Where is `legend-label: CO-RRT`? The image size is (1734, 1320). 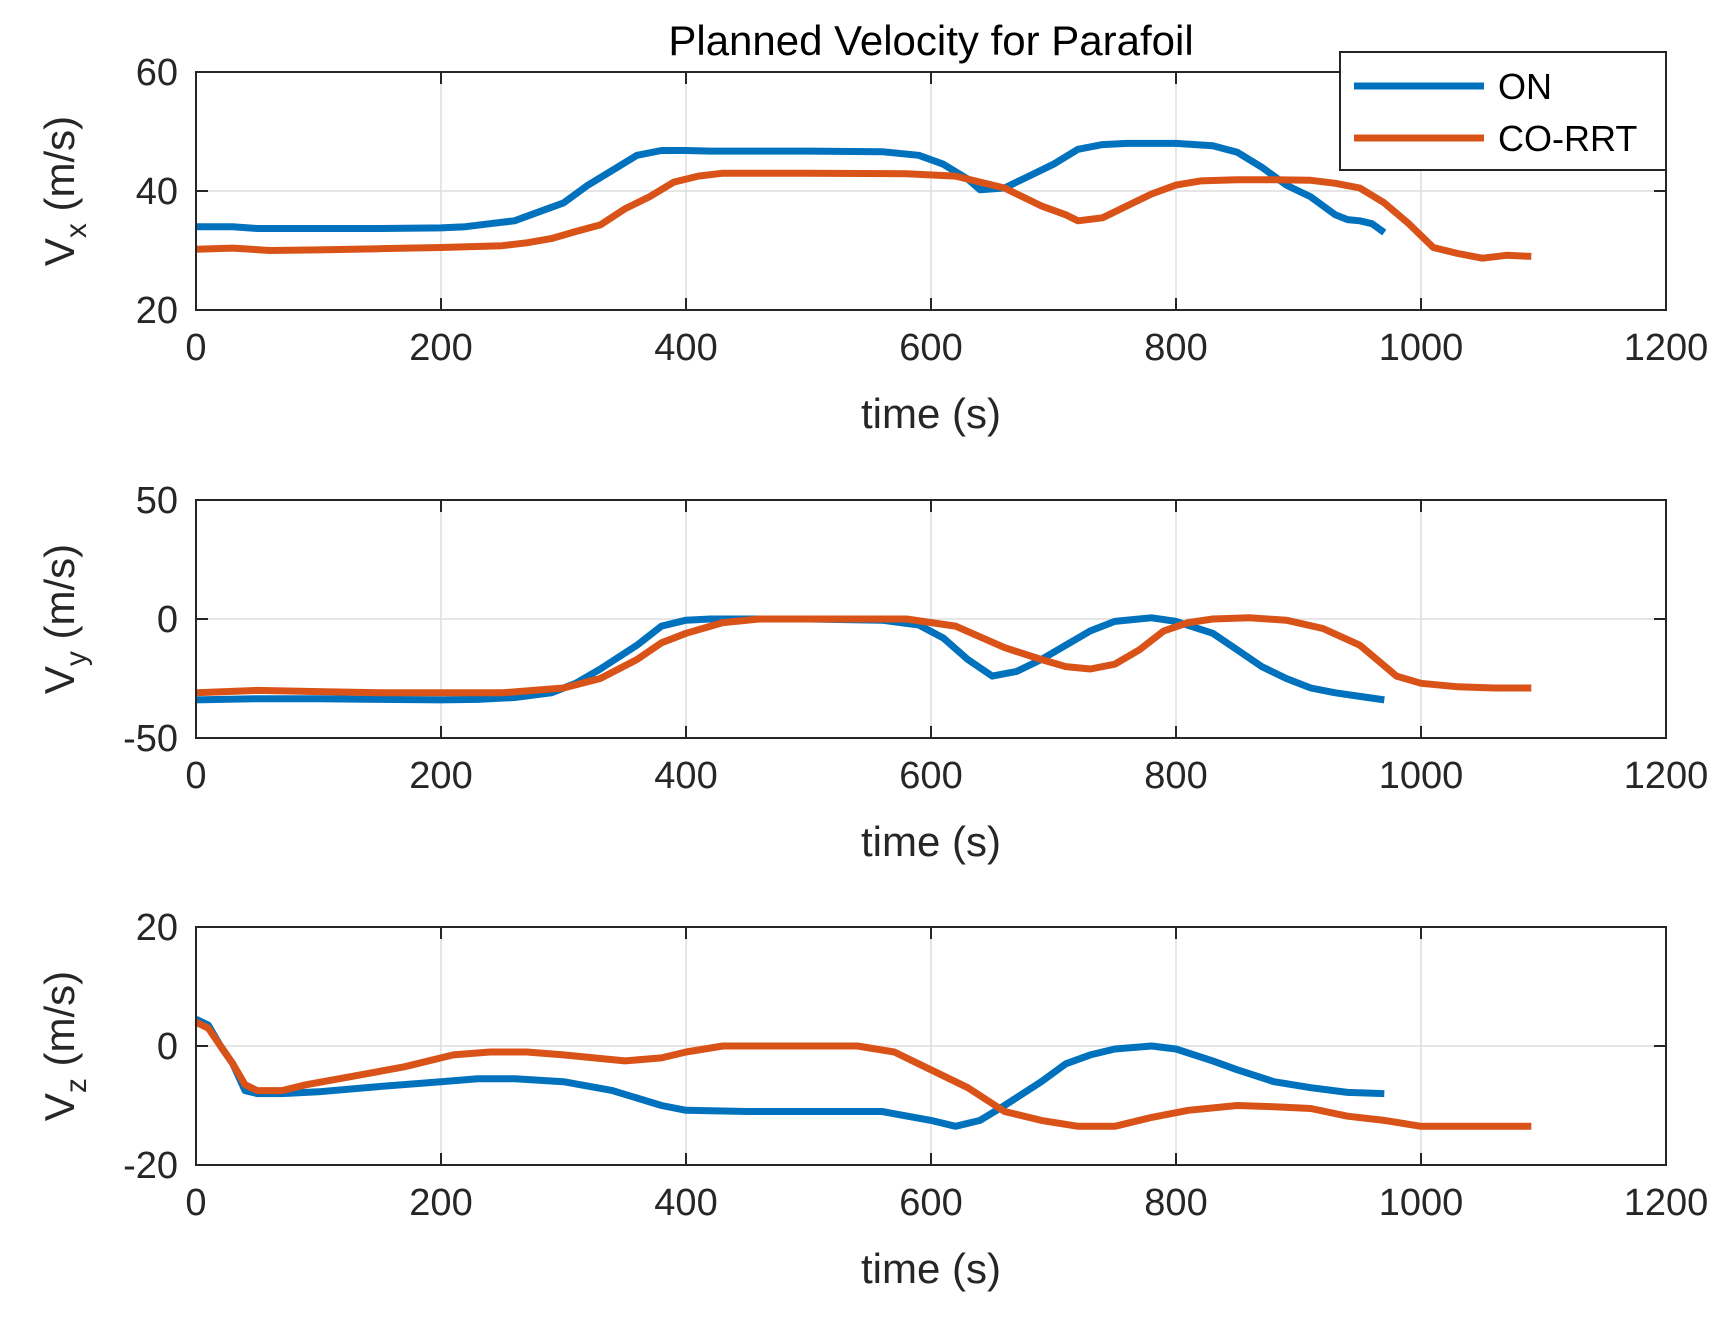
legend-label: CO-RRT is located at coordinates (1567, 138).